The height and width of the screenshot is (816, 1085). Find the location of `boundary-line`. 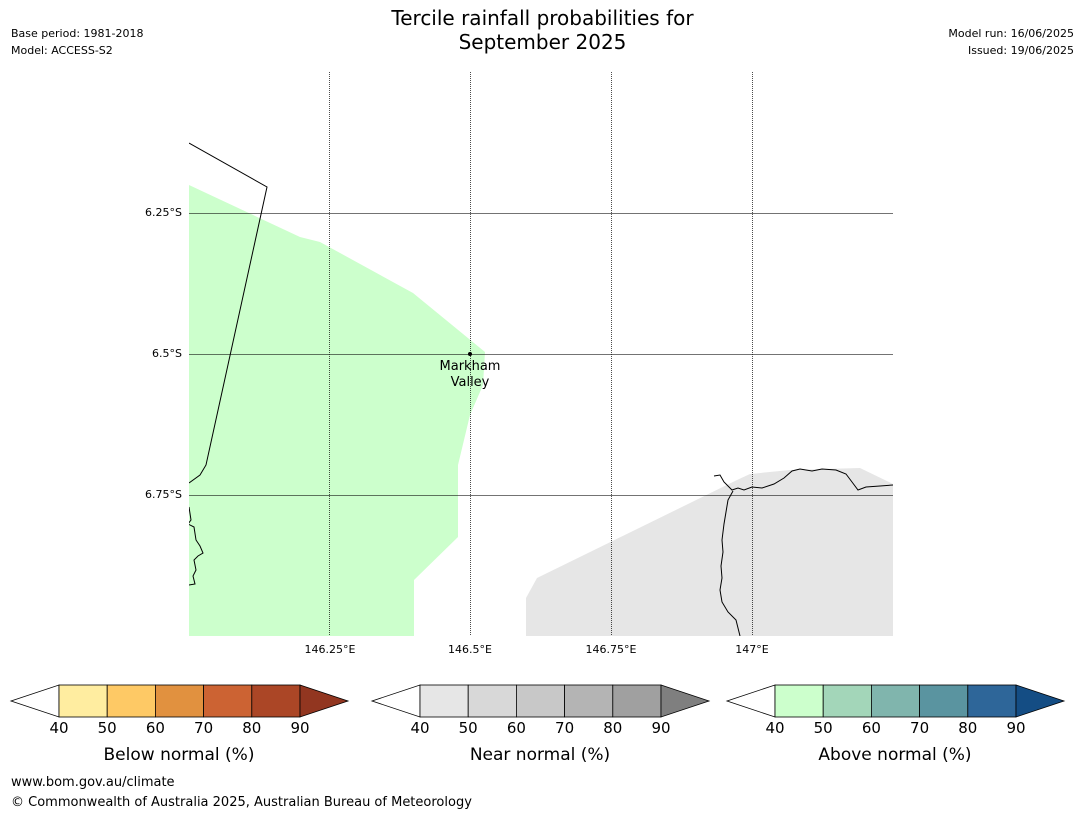

boundary-line is located at coordinates (228, 313).